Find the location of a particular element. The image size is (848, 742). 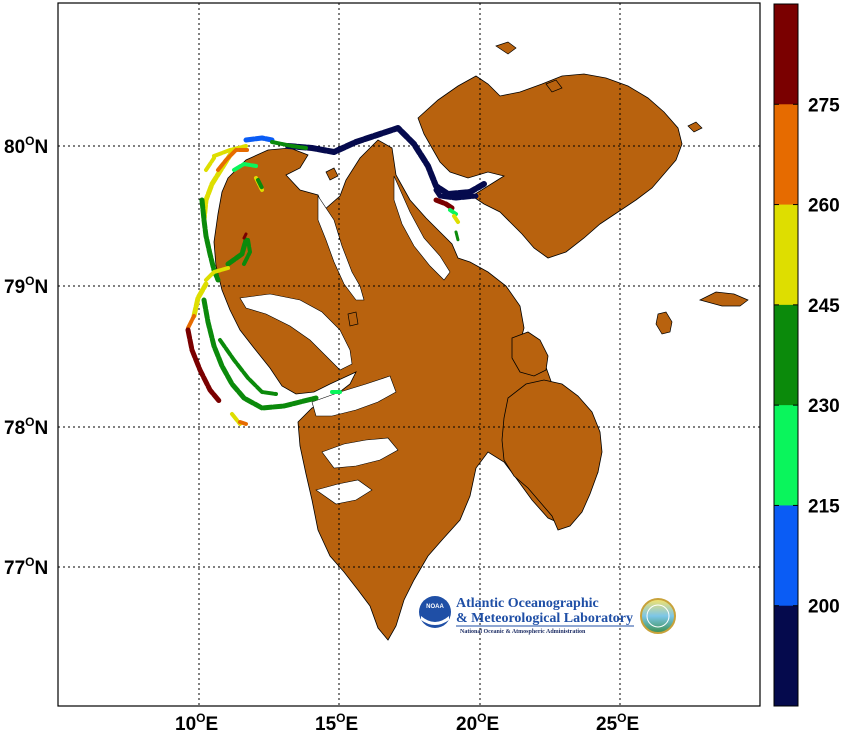

colorbar: 200 215 230 245 260 275 is located at coordinates (806, 355).